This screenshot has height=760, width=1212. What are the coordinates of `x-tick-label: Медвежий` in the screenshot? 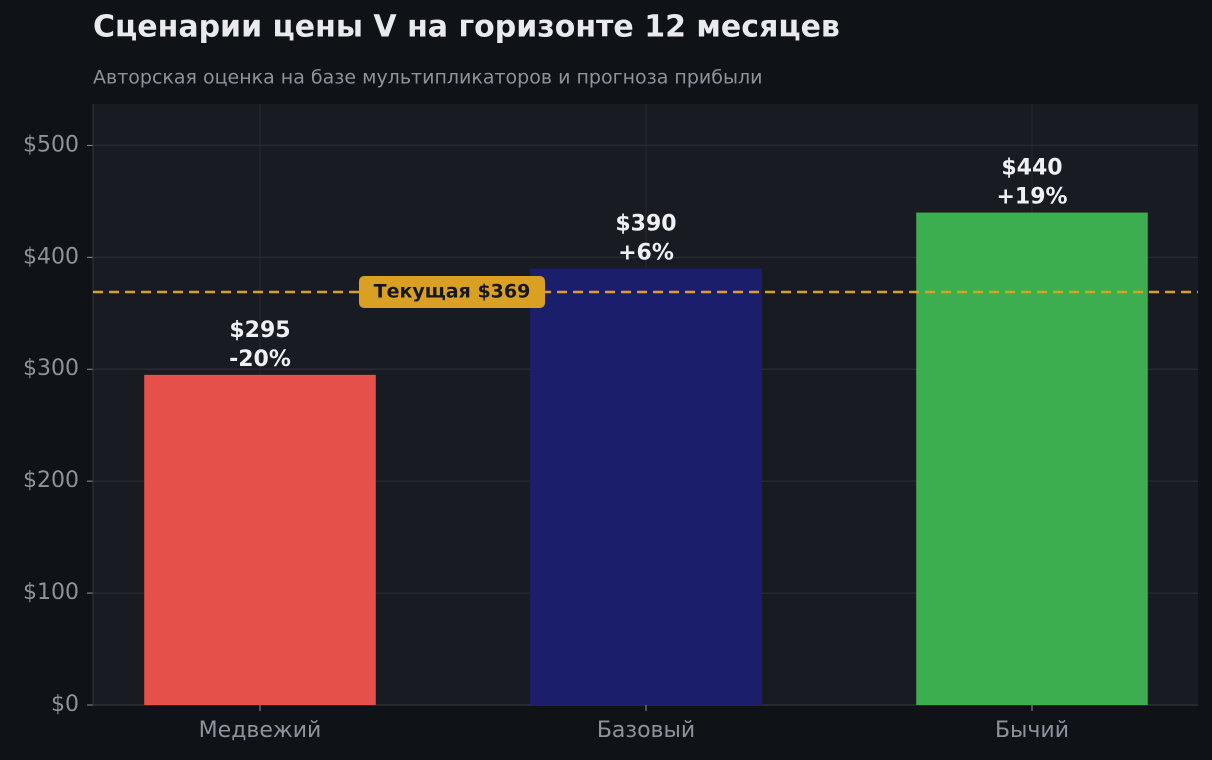 It's located at (260, 730).